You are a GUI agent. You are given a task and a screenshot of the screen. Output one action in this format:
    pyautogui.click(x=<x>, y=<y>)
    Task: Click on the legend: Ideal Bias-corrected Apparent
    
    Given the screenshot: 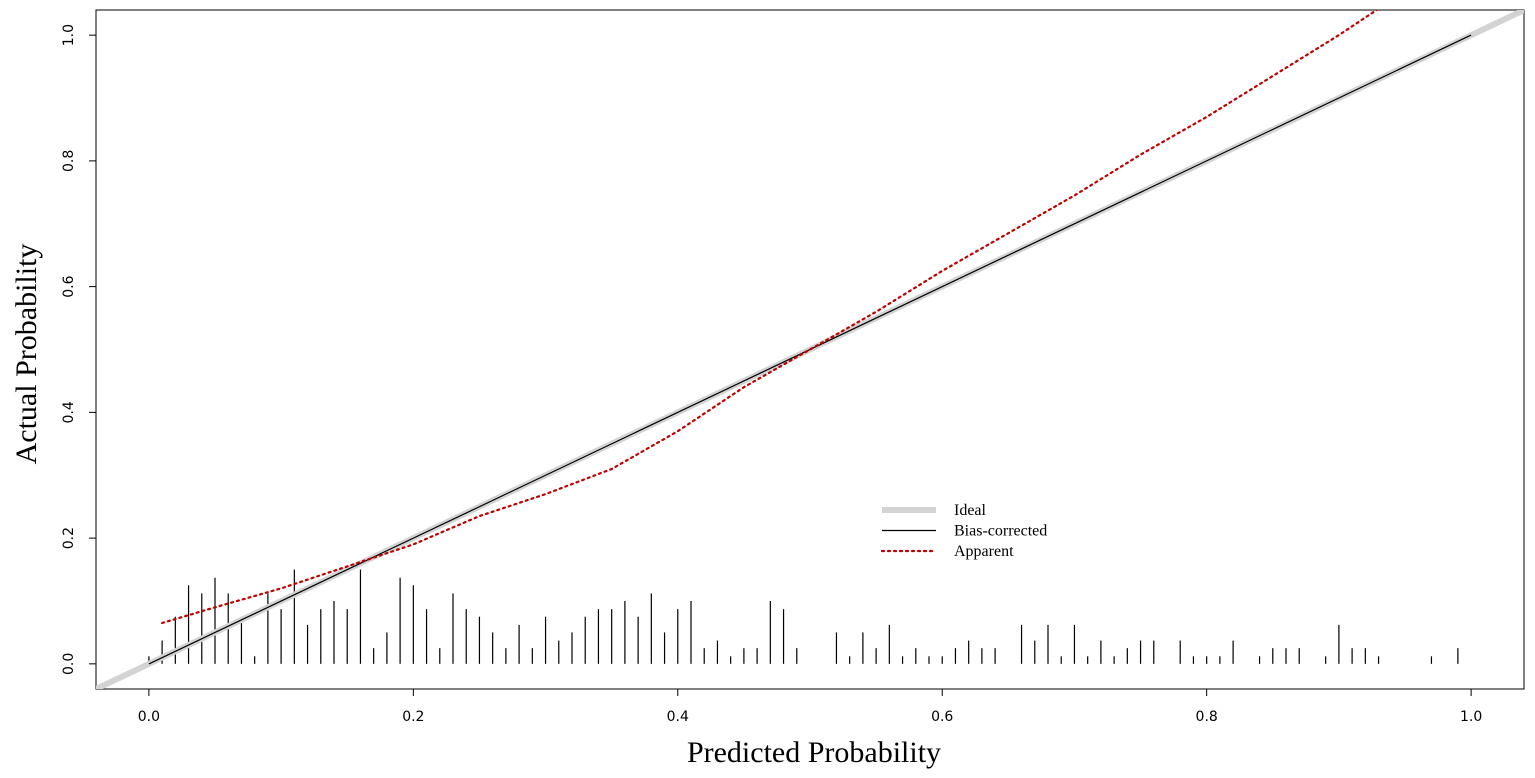 What is the action you would take?
    pyautogui.click(x=963, y=531)
    